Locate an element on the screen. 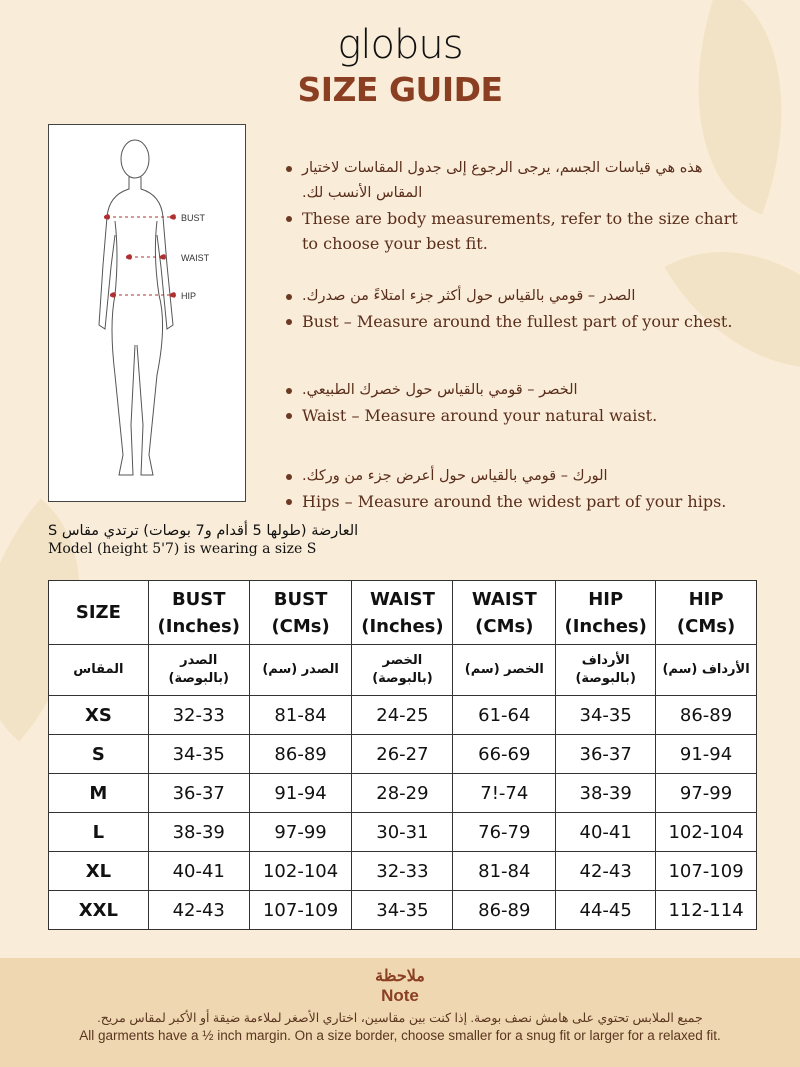 Image resolution: width=800 pixels, height=1067 pixels. brand-logo: globus is located at coordinates (400, 45).